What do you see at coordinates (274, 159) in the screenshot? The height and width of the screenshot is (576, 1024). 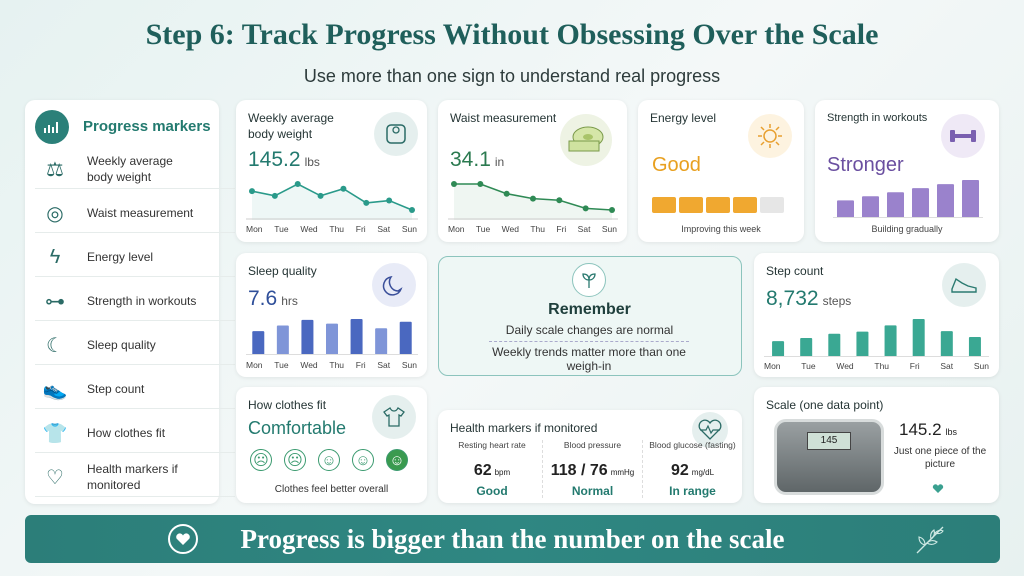 I see `weight-value: 145.2` at bounding box center [274, 159].